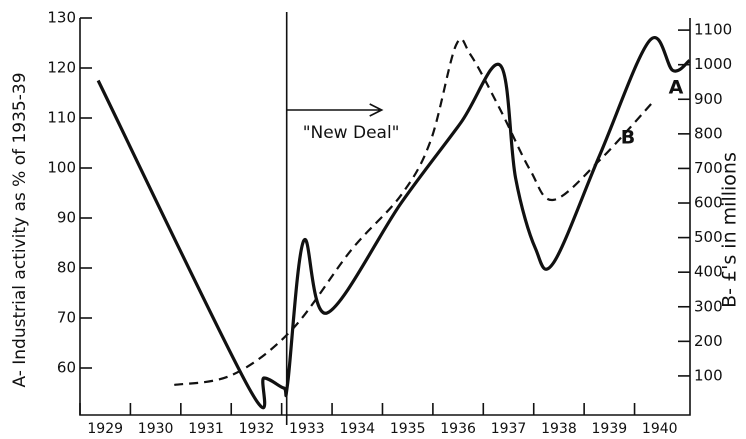 The height and width of the screenshot is (439, 746). Describe the element at coordinates (559, 429) in the screenshot. I see `x-tick-label: 1938` at that location.